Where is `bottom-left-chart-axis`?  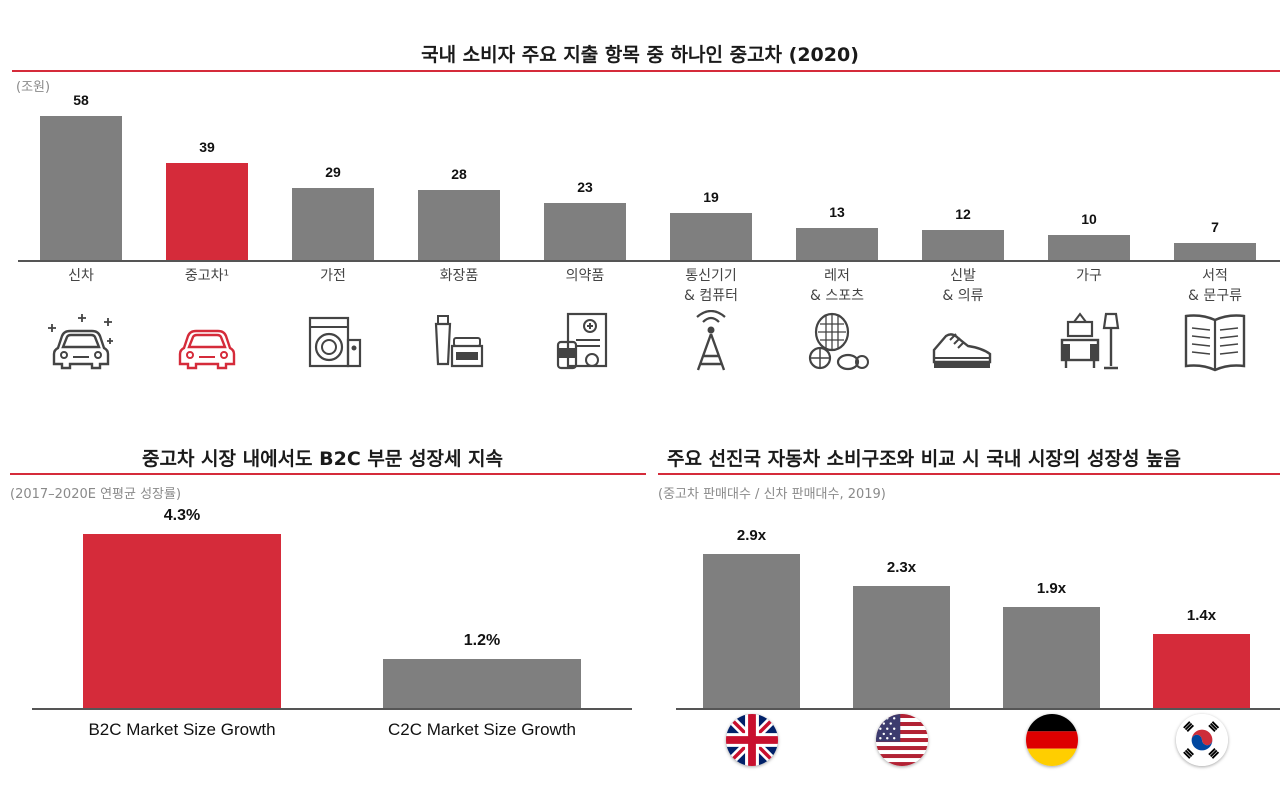 bottom-left-chart-axis is located at coordinates (332, 709).